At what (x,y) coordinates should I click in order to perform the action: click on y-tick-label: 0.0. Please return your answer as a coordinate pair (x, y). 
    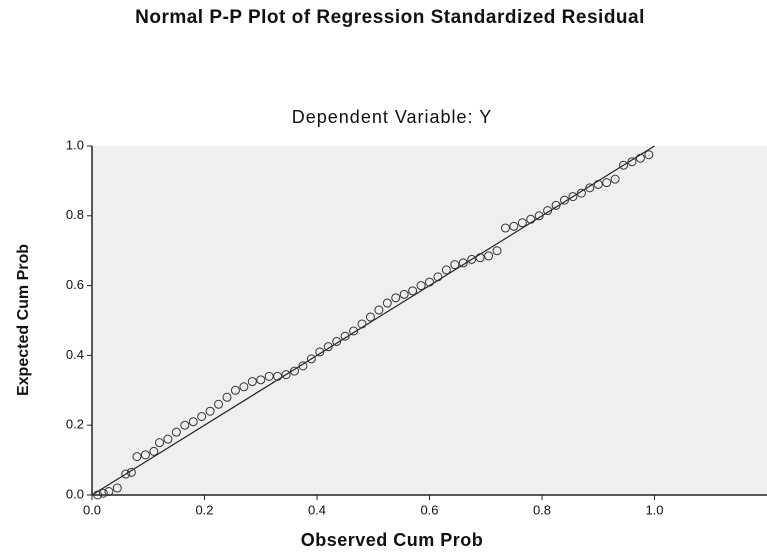
    Looking at the image, I should click on (75, 493).